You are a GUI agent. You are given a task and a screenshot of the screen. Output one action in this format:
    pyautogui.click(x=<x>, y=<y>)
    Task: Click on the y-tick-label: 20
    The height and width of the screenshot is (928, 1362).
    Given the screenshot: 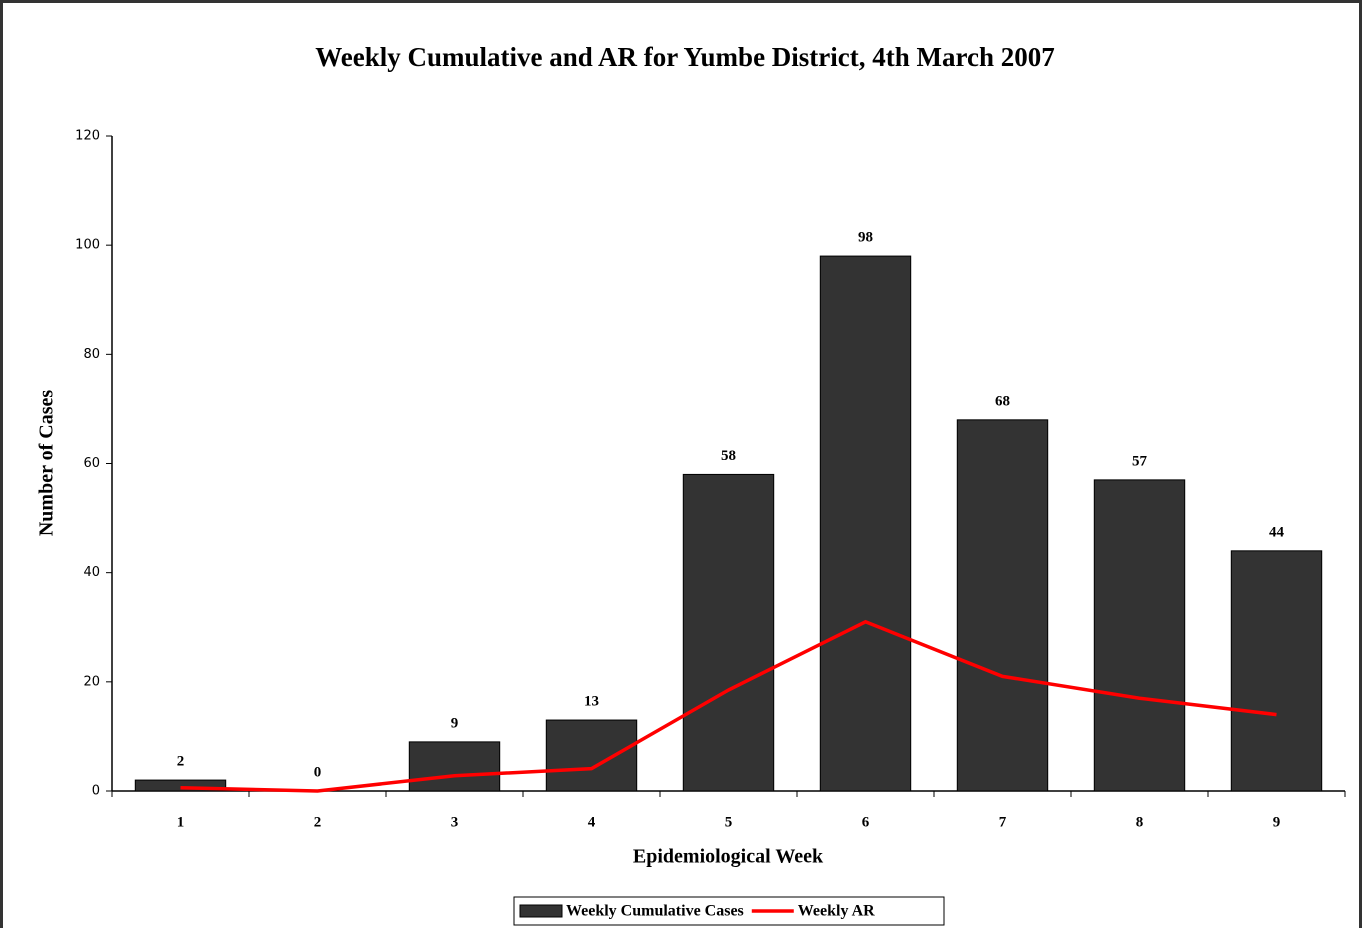 What is the action you would take?
    pyautogui.click(x=91, y=681)
    